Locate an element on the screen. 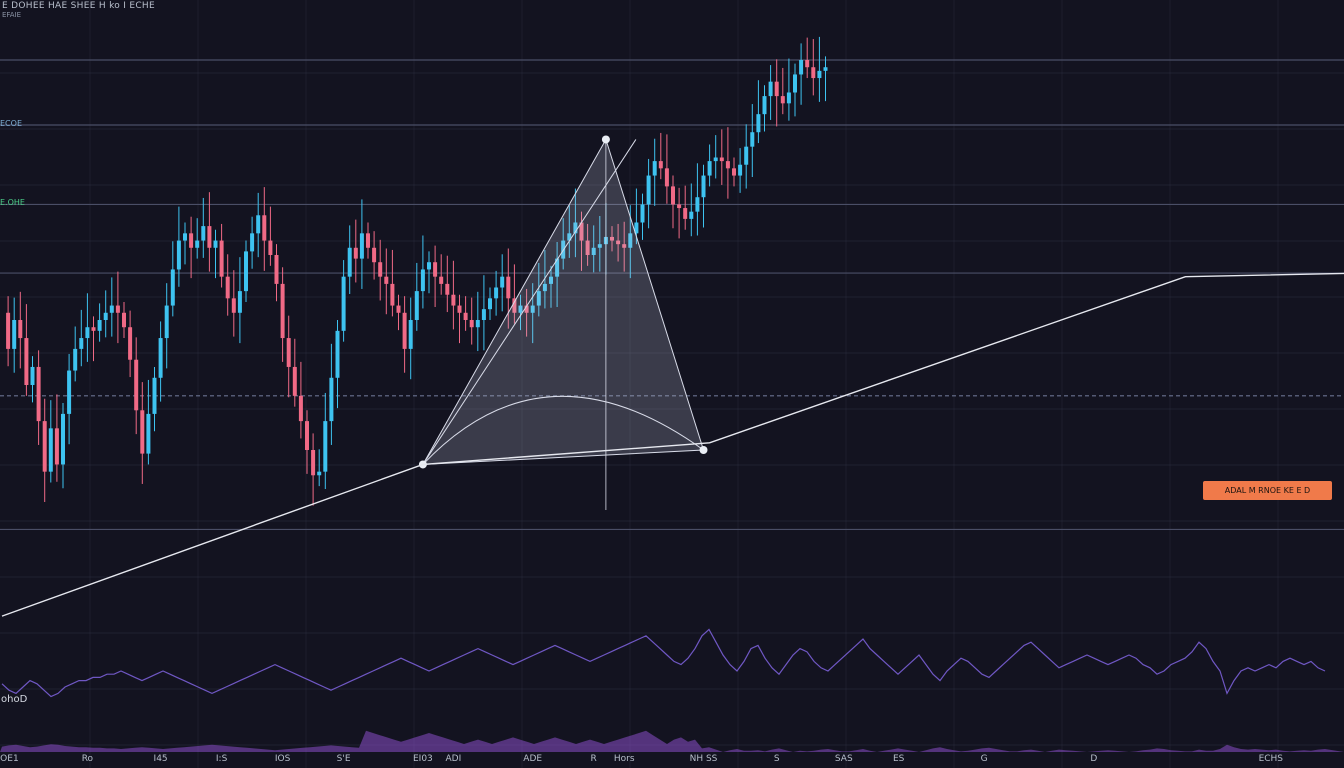 The height and width of the screenshot is (768, 1344). price-label: ECOE is located at coordinates (11, 123).